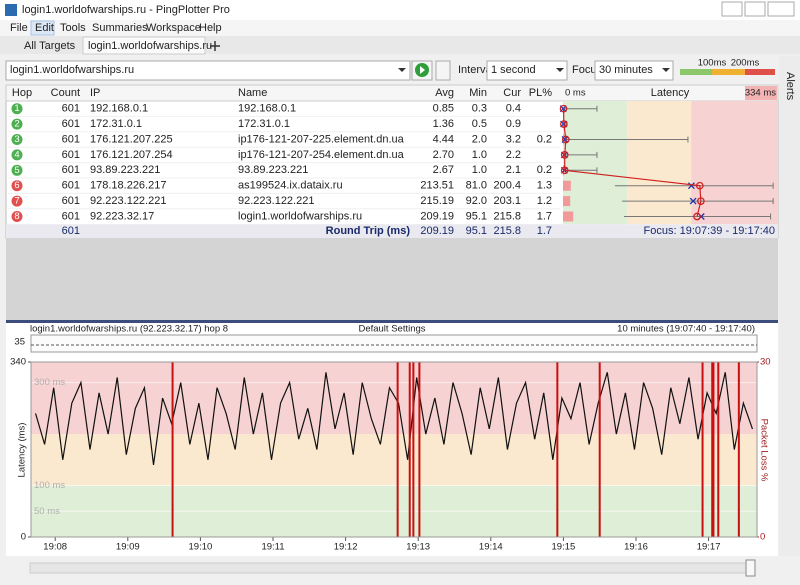  I want to click on menu-item: Edit, so click(44, 28).